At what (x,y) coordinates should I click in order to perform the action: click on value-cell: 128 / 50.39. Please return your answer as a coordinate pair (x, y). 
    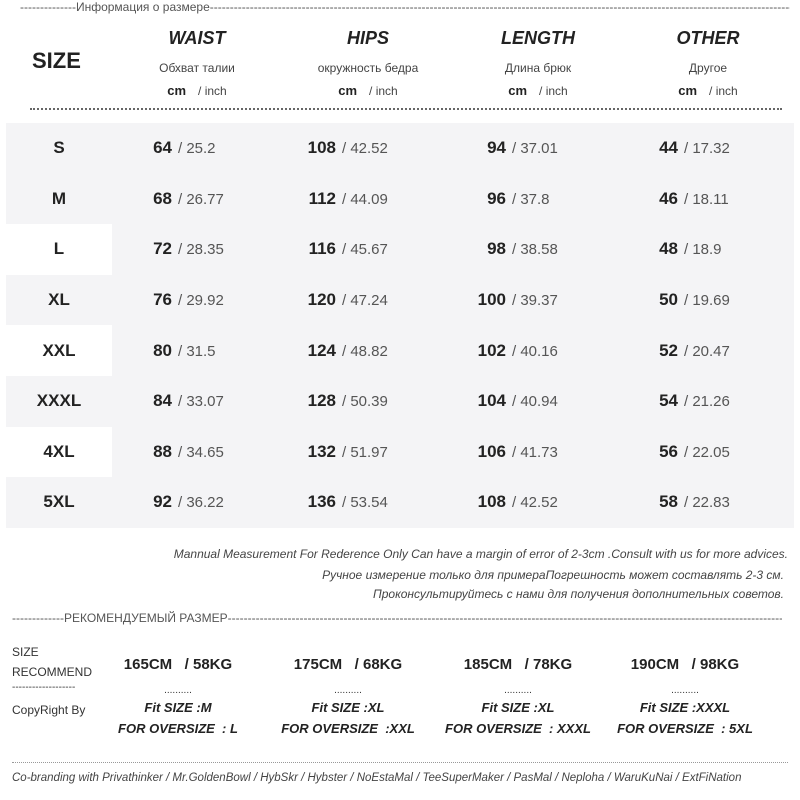
    Looking at the image, I should click on (332, 401).